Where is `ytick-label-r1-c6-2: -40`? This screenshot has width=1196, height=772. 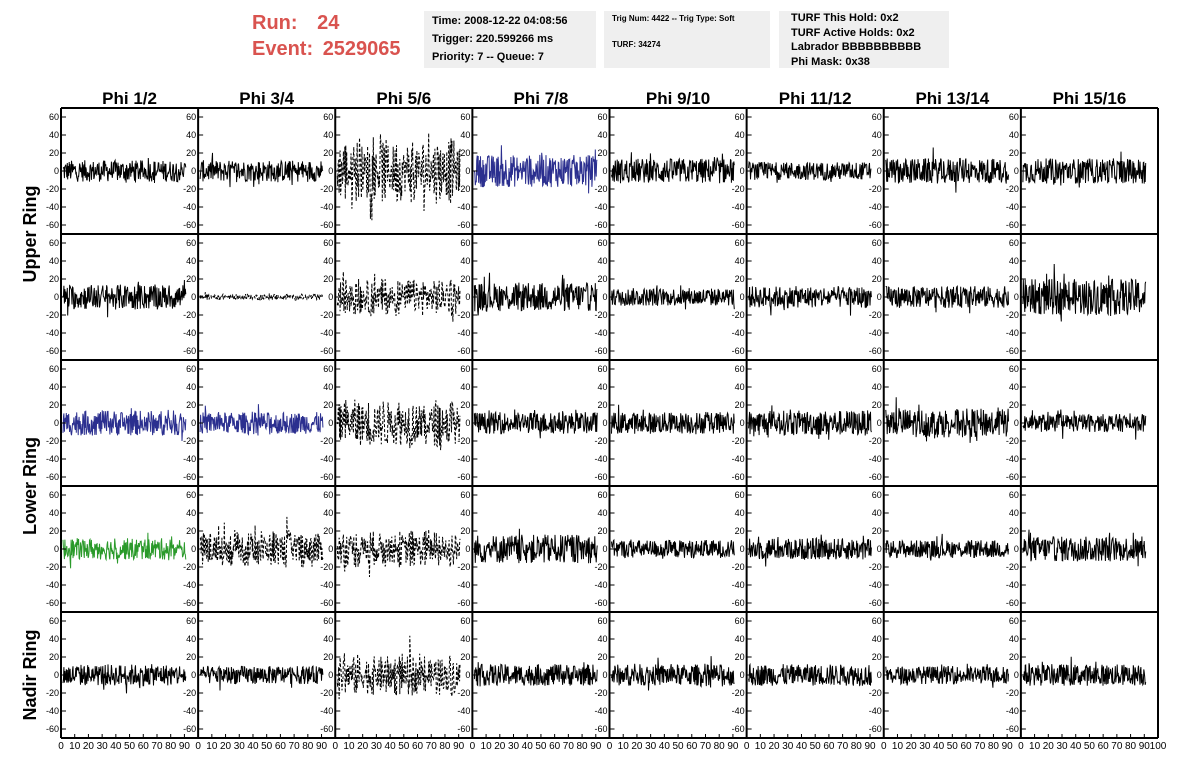
ytick-label-r1-c6-2: -40 is located at coordinates (738, 207).